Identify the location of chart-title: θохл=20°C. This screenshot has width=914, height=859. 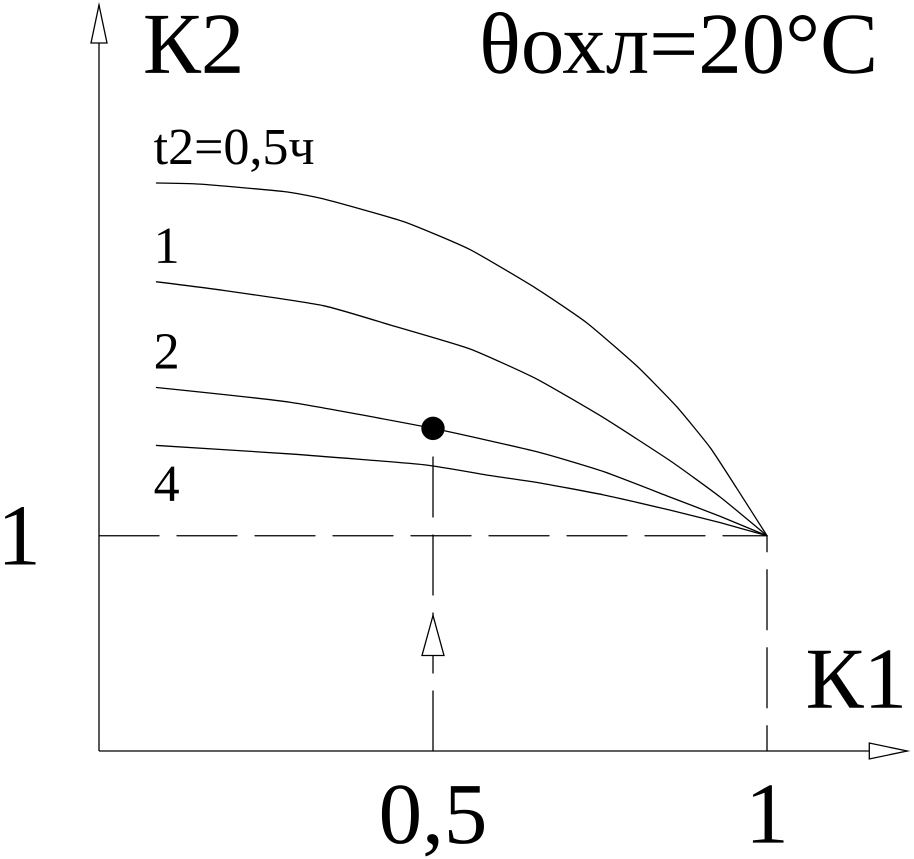
(678, 43).